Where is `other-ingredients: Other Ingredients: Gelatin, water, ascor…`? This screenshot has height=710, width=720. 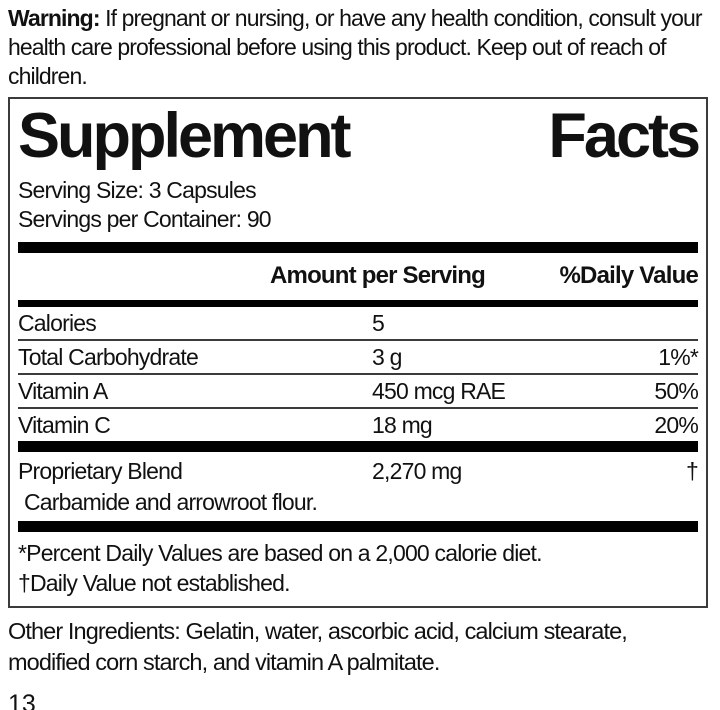 other-ingredients: Other Ingredients: Gelatin, water, ascor… is located at coordinates (318, 646).